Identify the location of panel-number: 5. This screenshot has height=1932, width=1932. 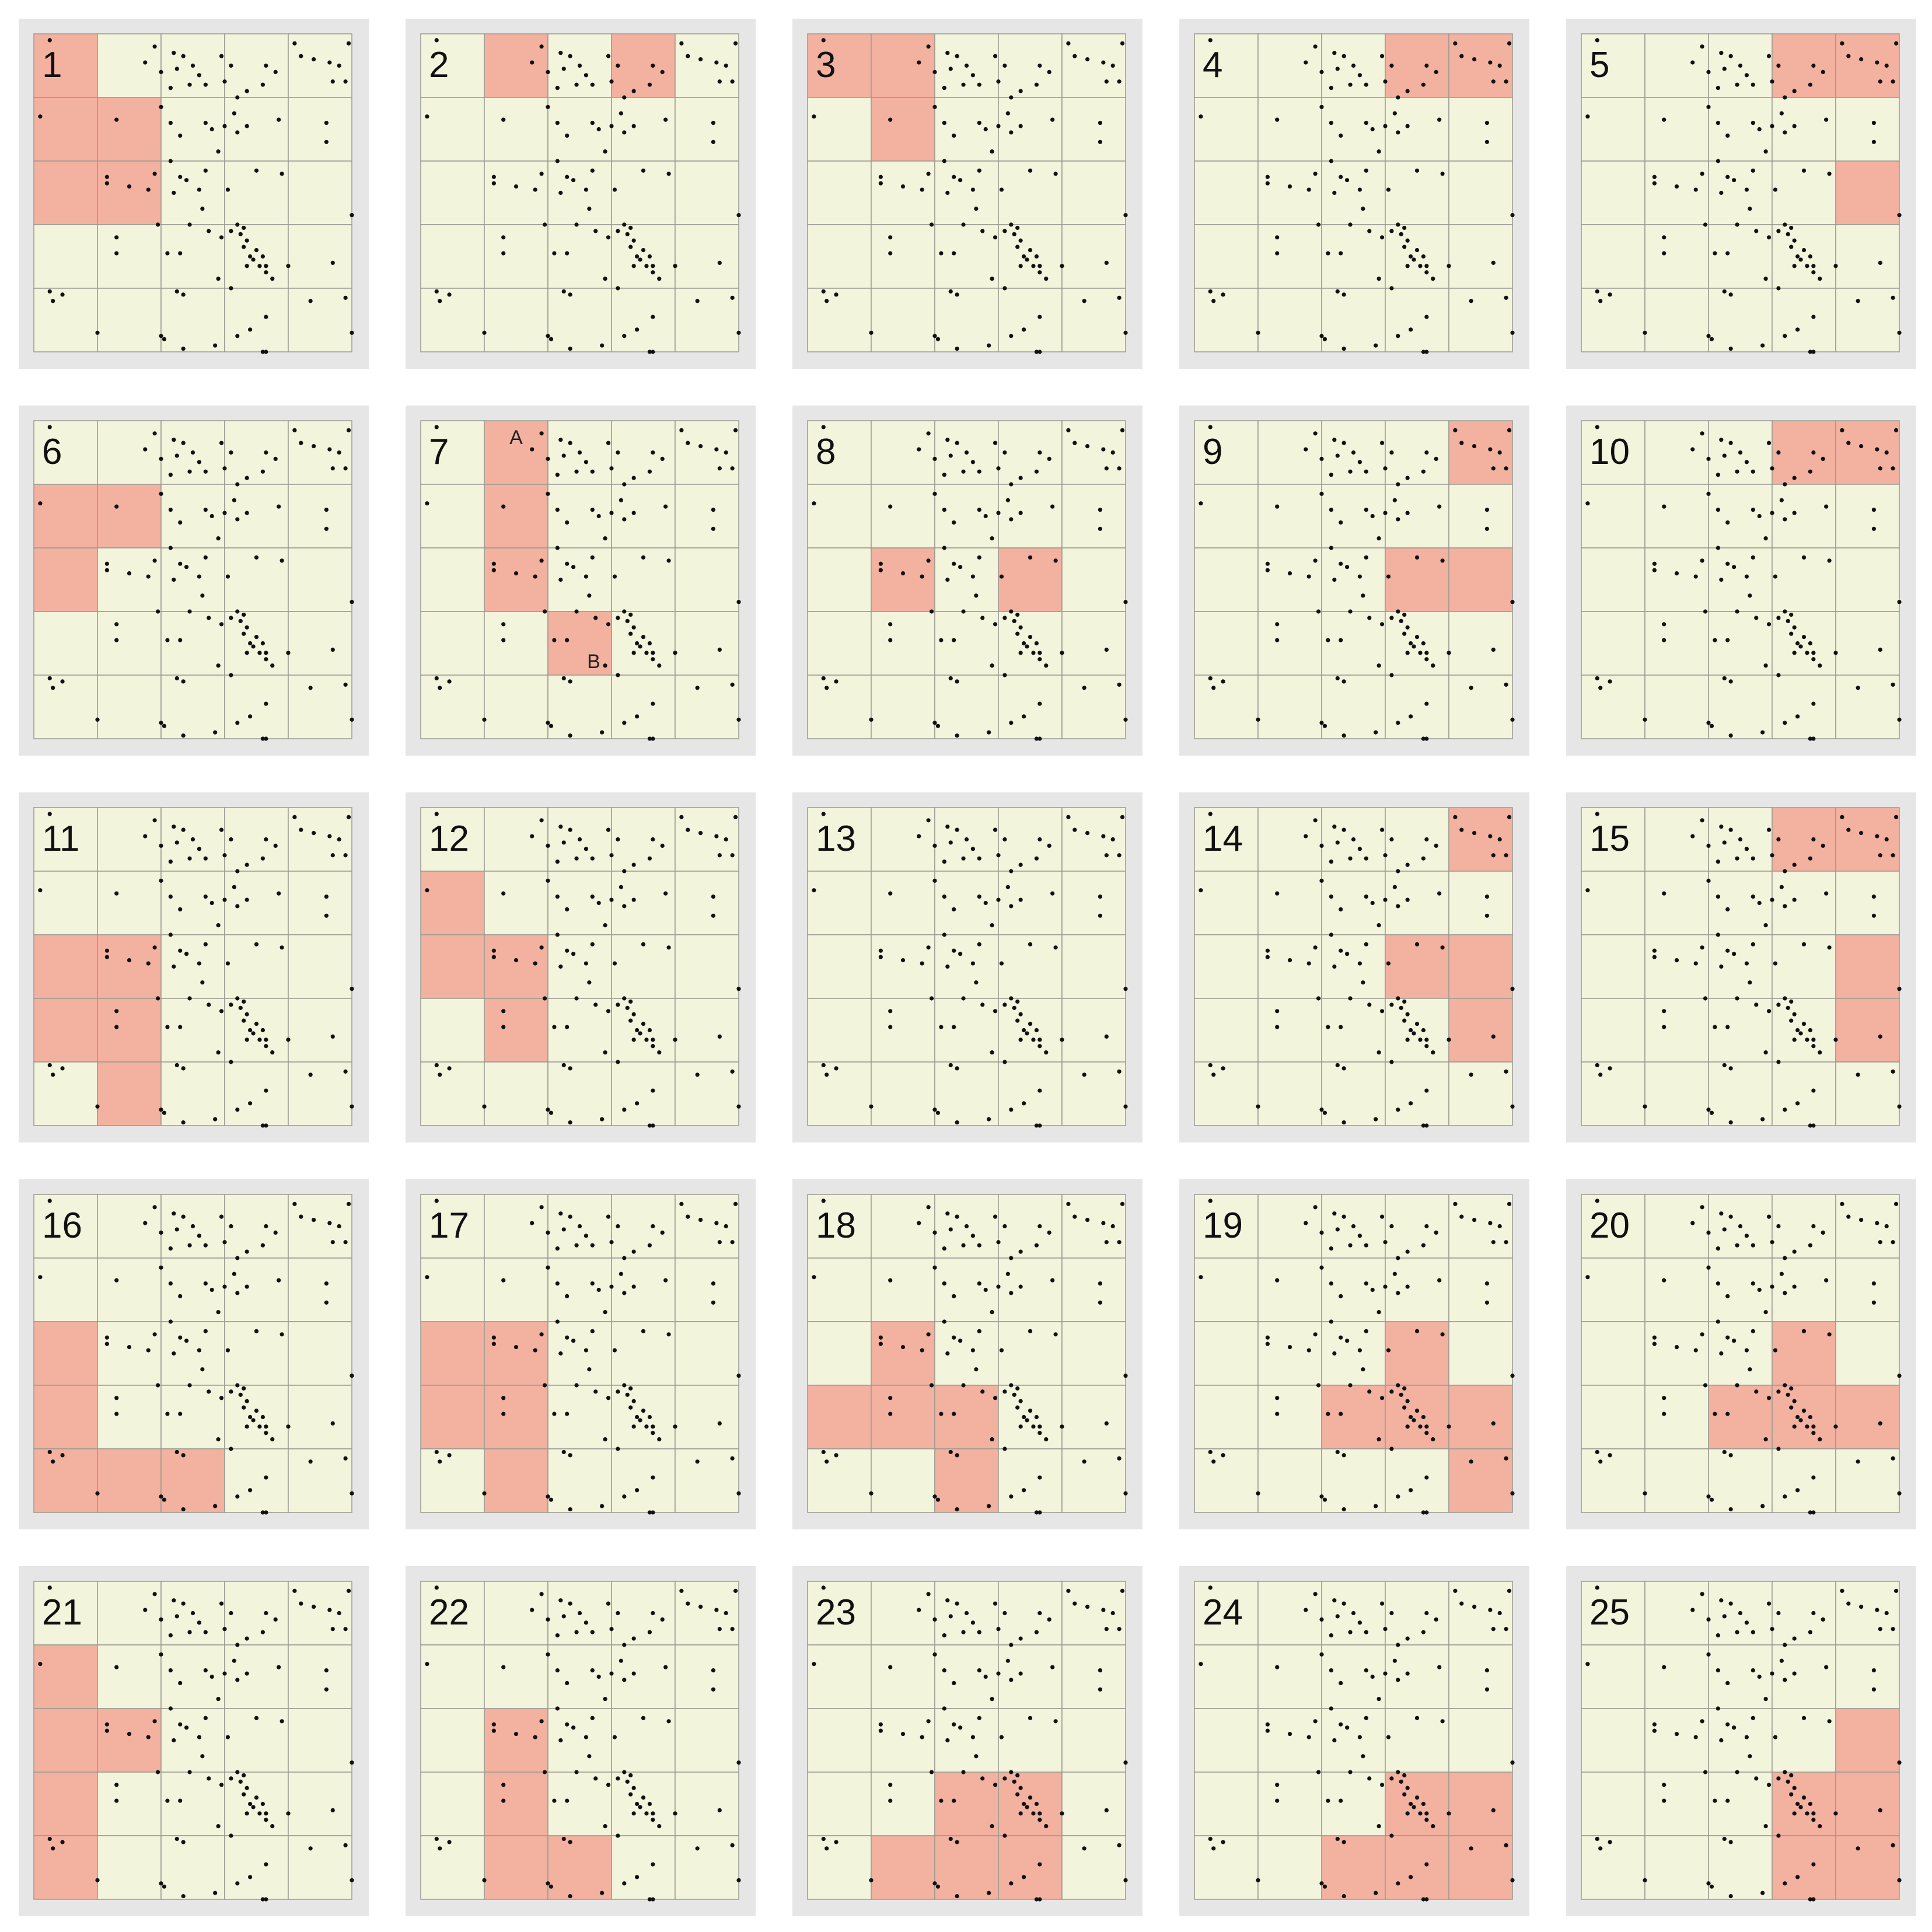
(1599, 65).